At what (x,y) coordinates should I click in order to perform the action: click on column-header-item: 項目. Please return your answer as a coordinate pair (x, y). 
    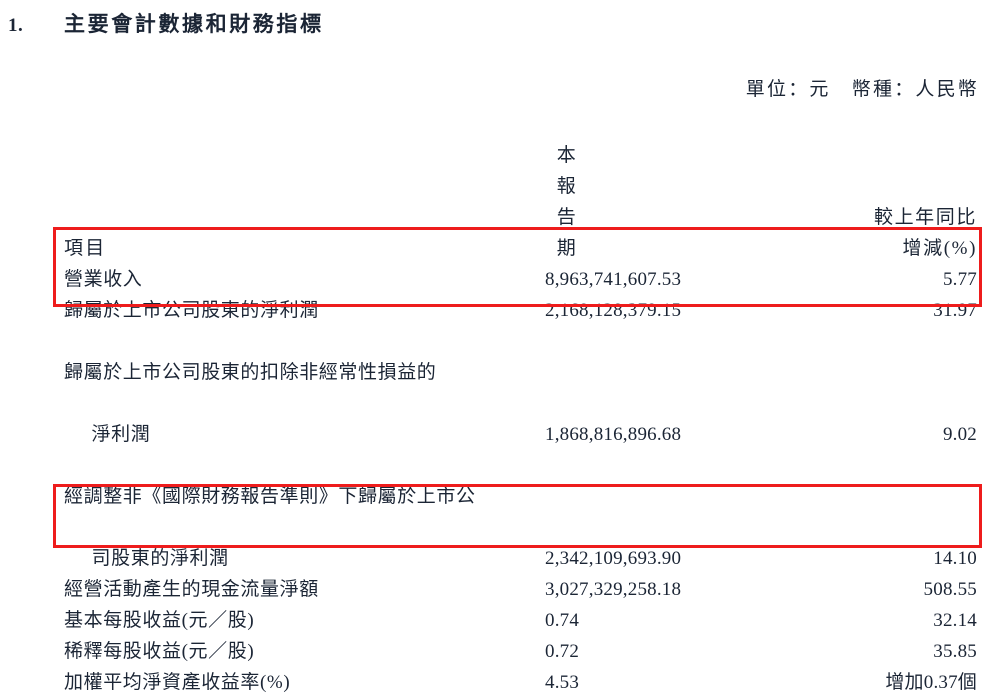
    Looking at the image, I should click on (85, 248).